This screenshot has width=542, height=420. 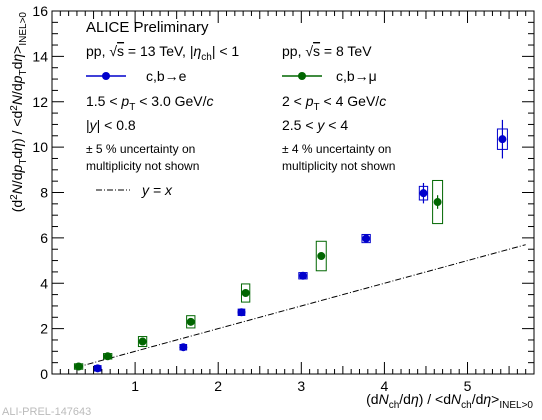 What do you see at coordinates (338, 166) in the screenshot?
I see `legend-right-unc2: multiplicity not shown` at bounding box center [338, 166].